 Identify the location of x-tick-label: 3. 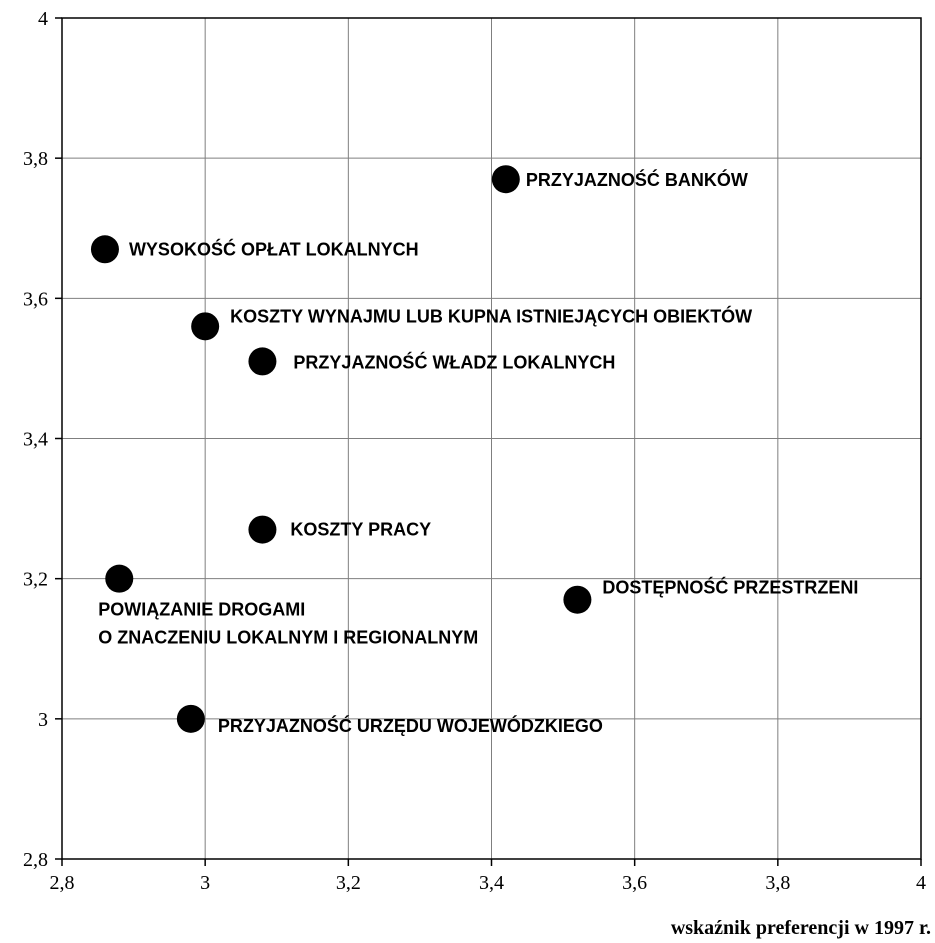
(205, 883).